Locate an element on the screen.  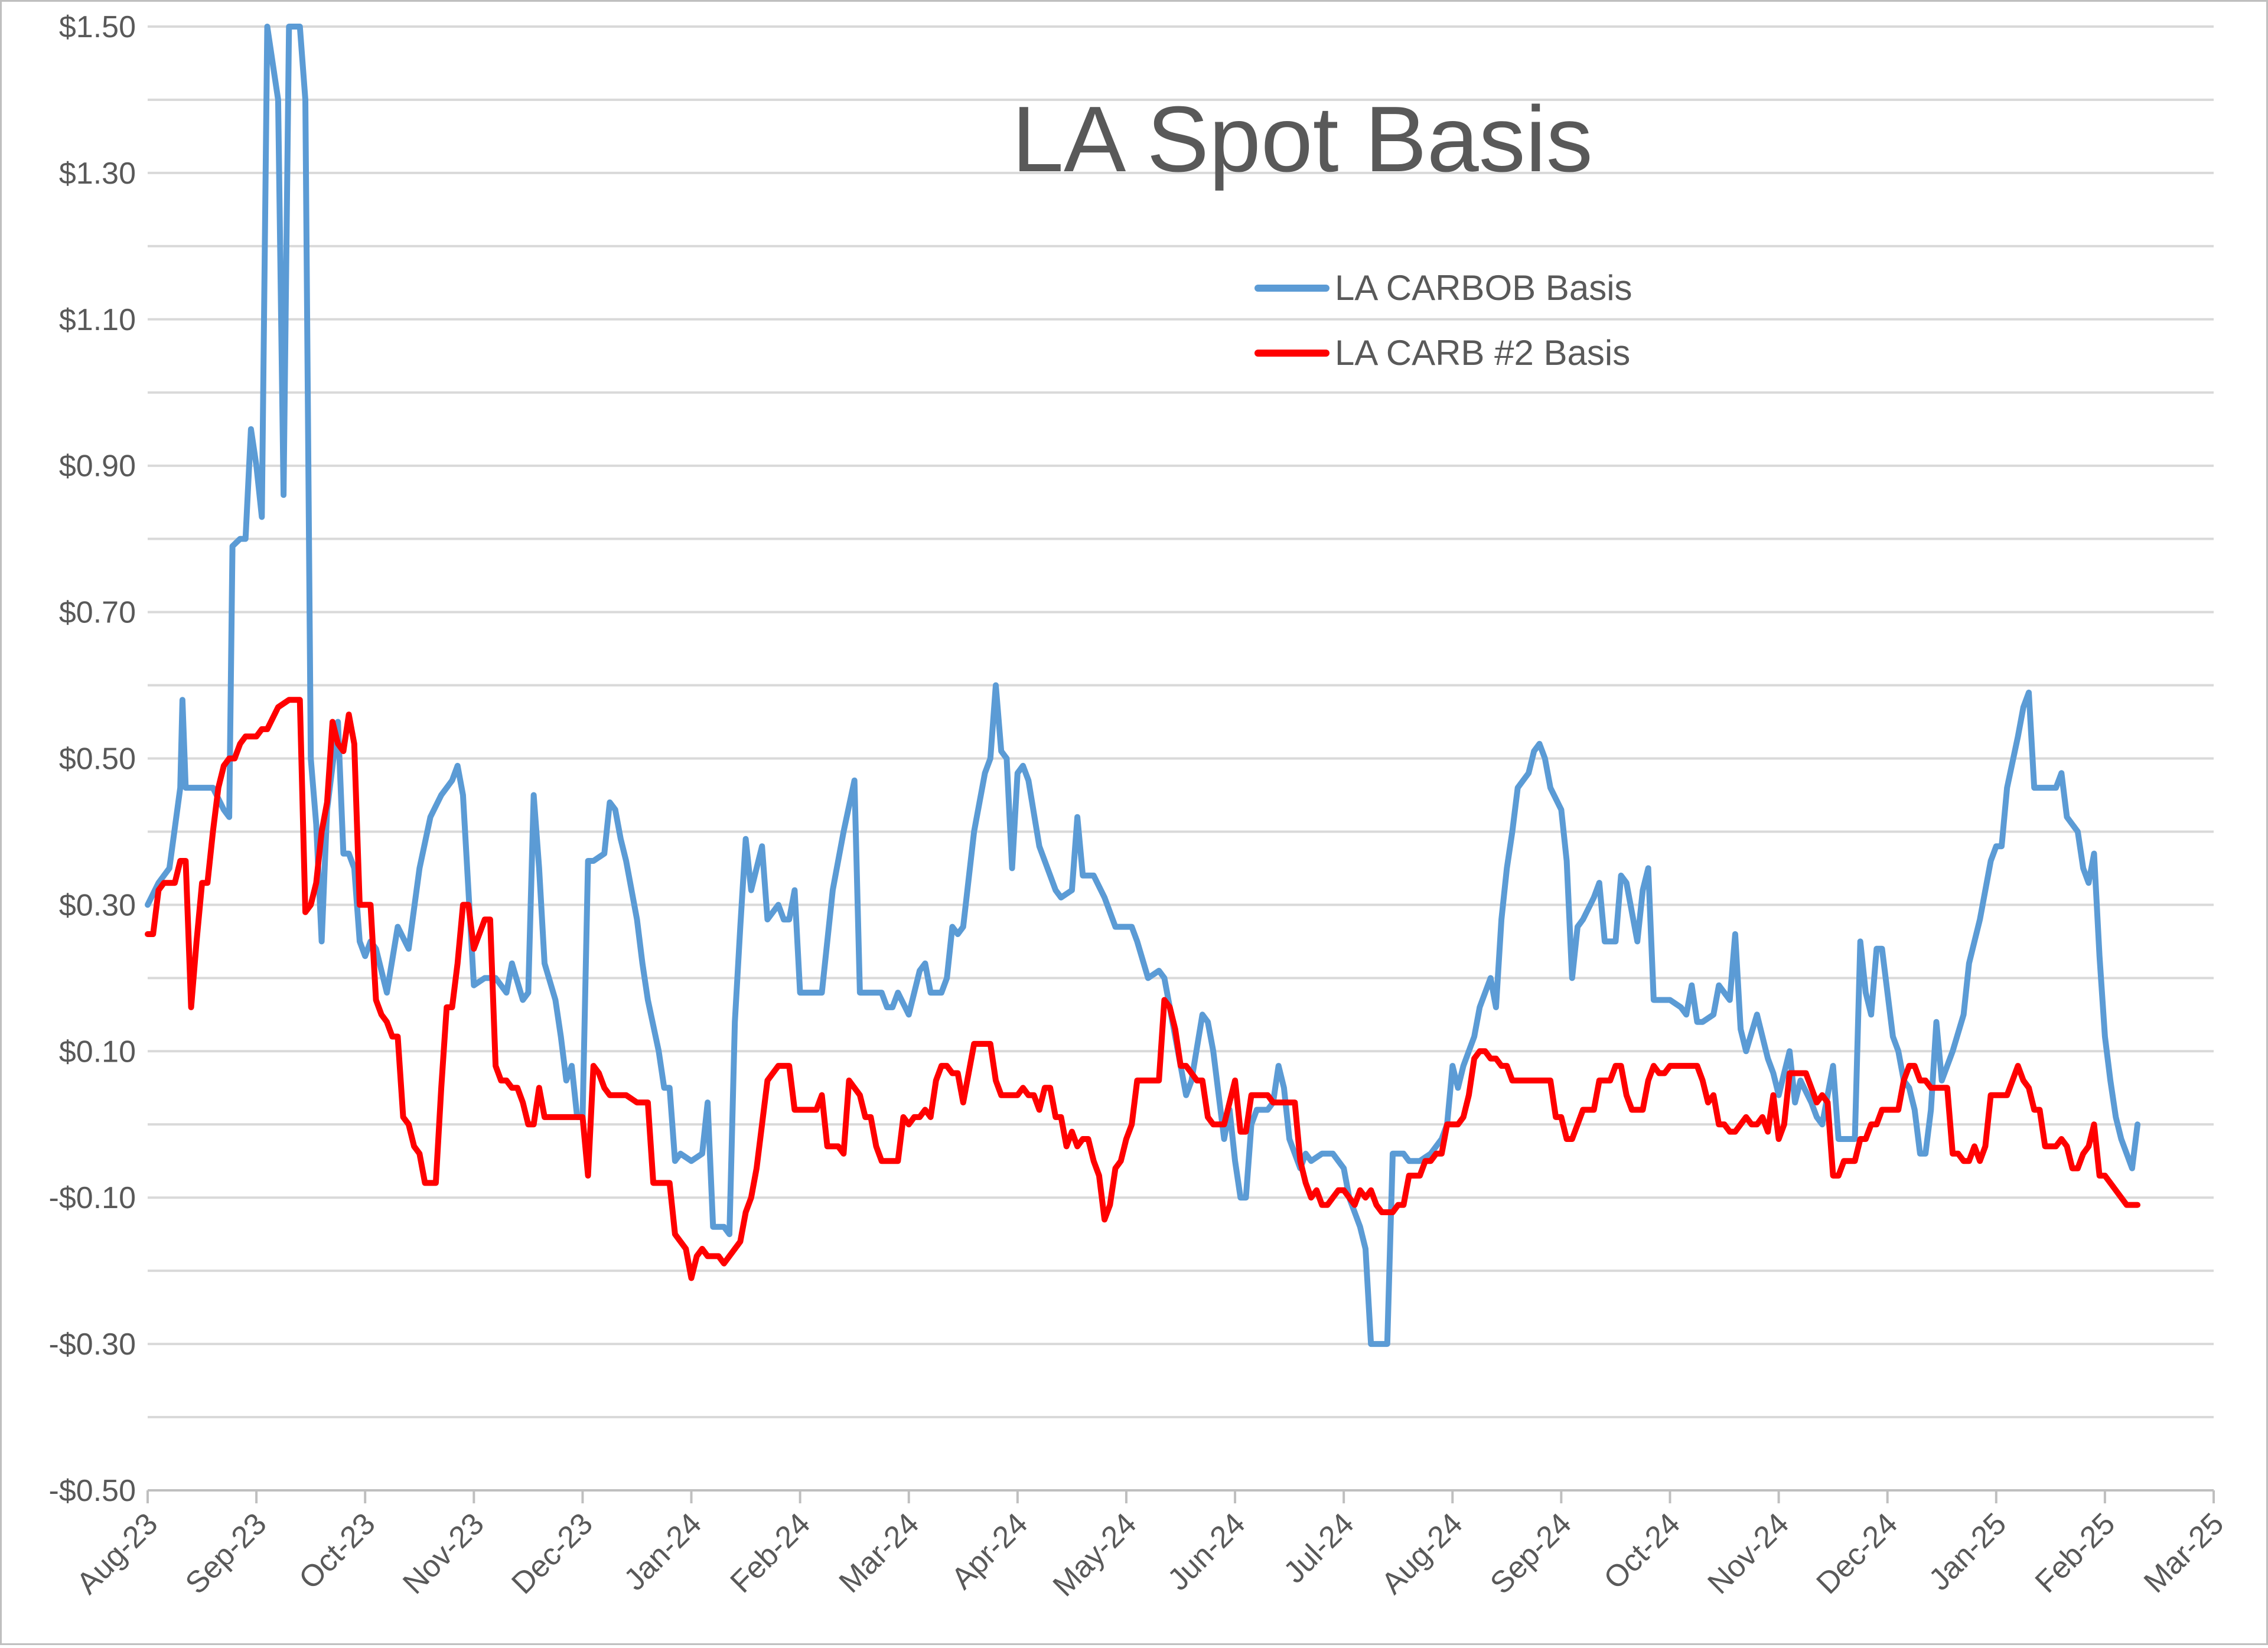
x-tick-label: Feb-24 is located at coordinates (770, 1553).